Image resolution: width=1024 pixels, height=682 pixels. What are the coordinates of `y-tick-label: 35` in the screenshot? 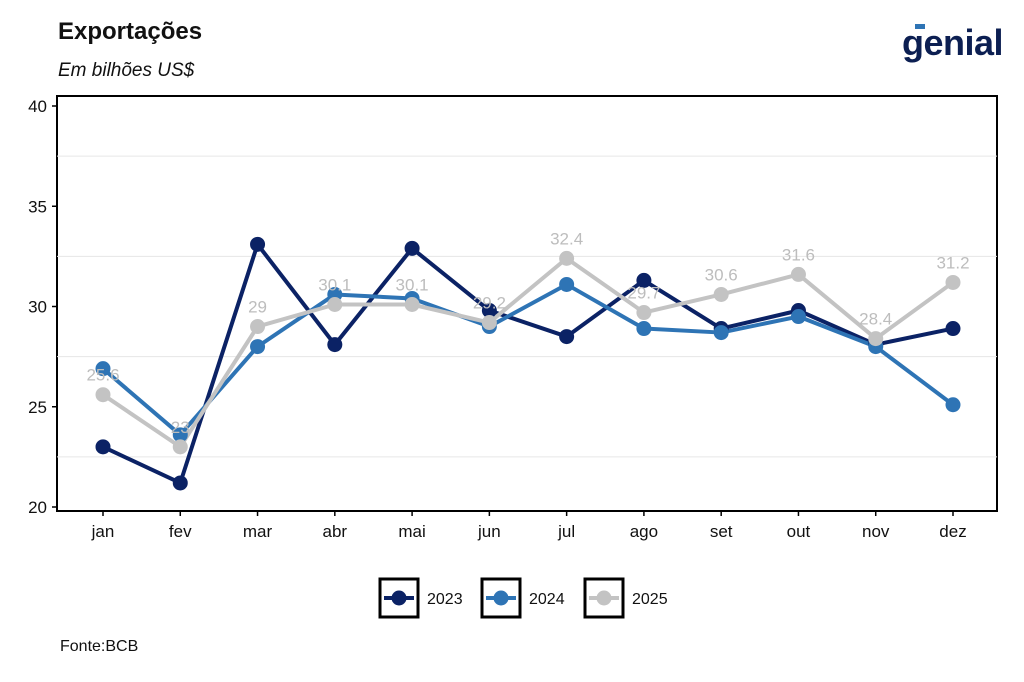 It's located at (37, 206).